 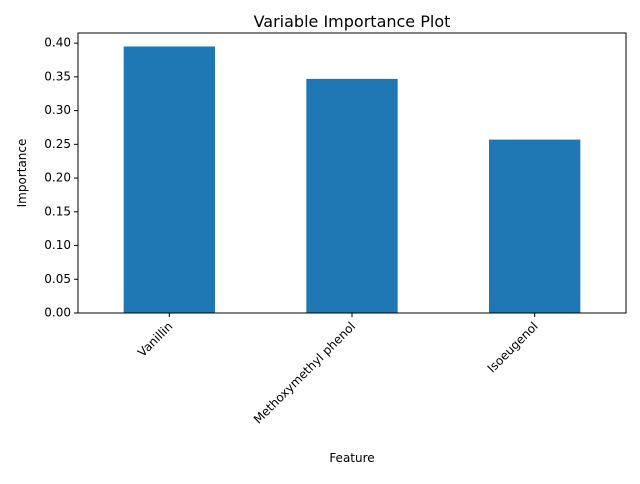 What do you see at coordinates (513, 347) in the screenshot?
I see `x-tick-label-2: Isoeugenol` at bounding box center [513, 347].